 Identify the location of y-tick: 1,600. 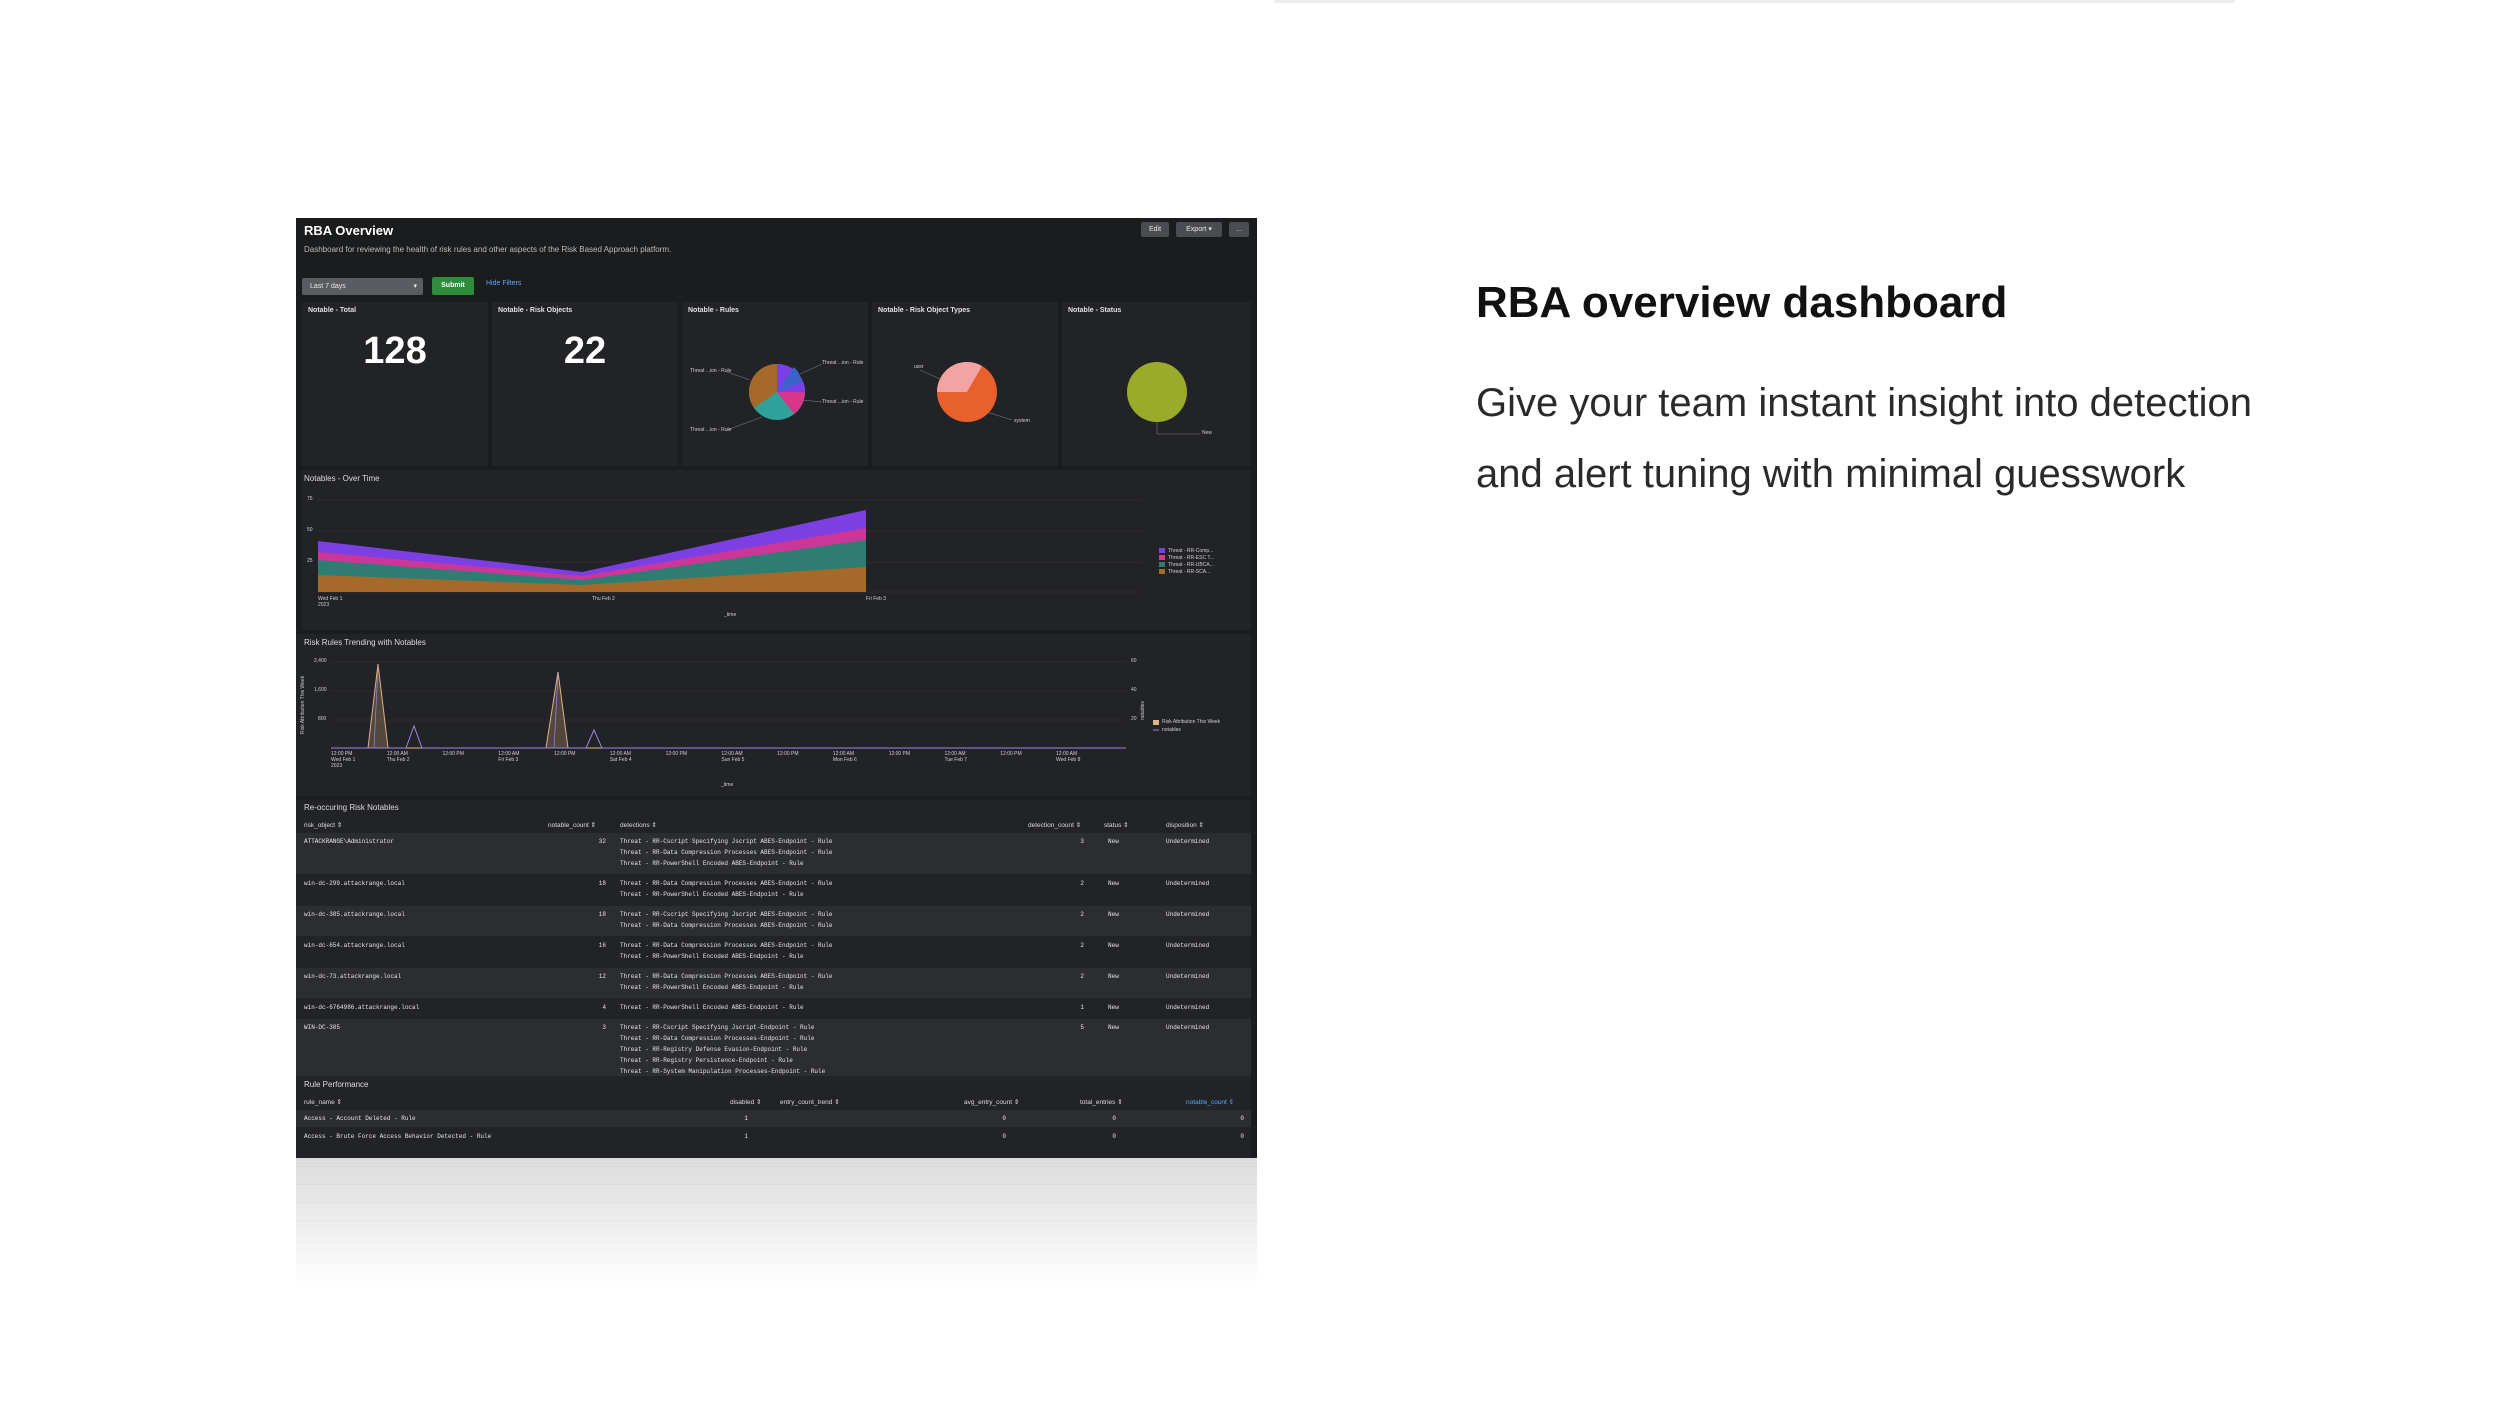
(320, 690).